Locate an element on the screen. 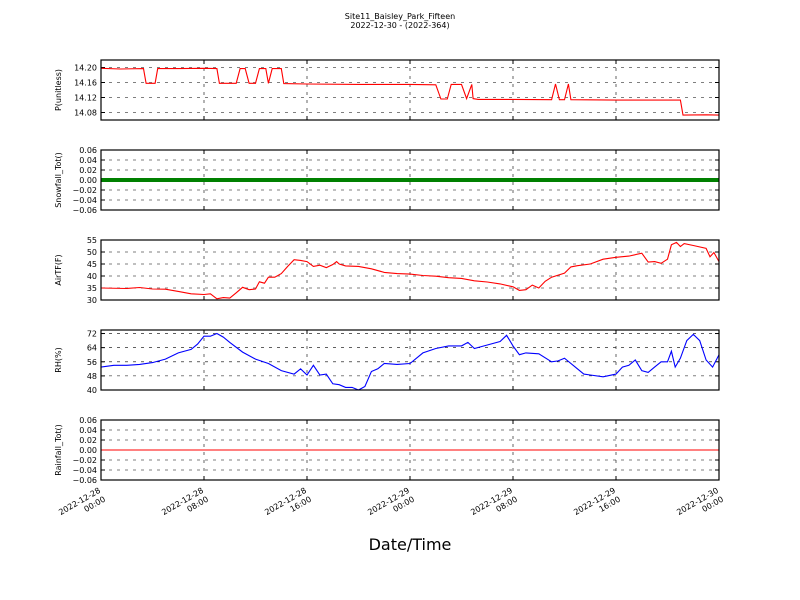 This screenshot has height=600, width=800. y-tick-label: 50 is located at coordinates (92, 252).